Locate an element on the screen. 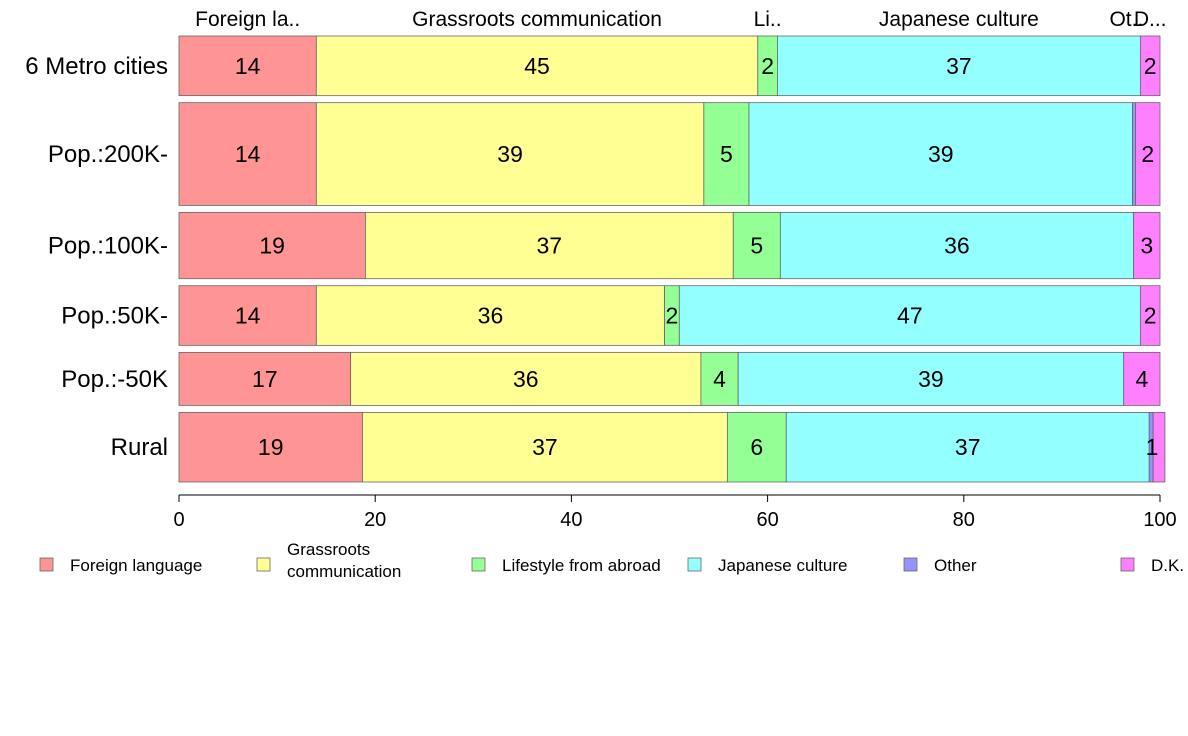  data-label: 3 is located at coordinates (1146, 246).